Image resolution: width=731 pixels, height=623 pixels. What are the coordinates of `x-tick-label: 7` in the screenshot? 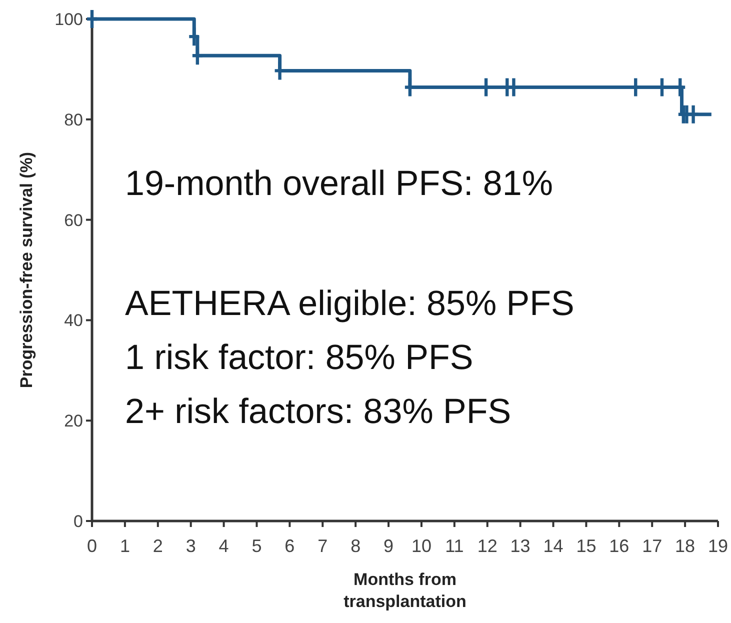 It's located at (323, 546).